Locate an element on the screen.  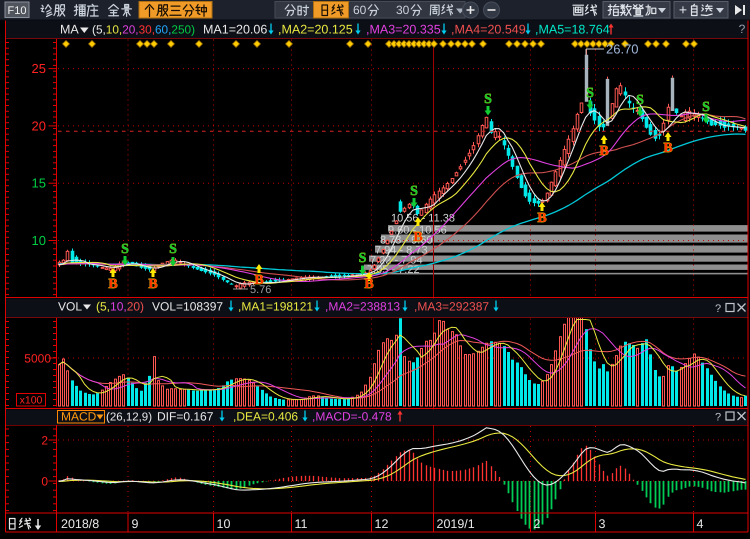
svg-text: MA is located at coordinates (69, 30).